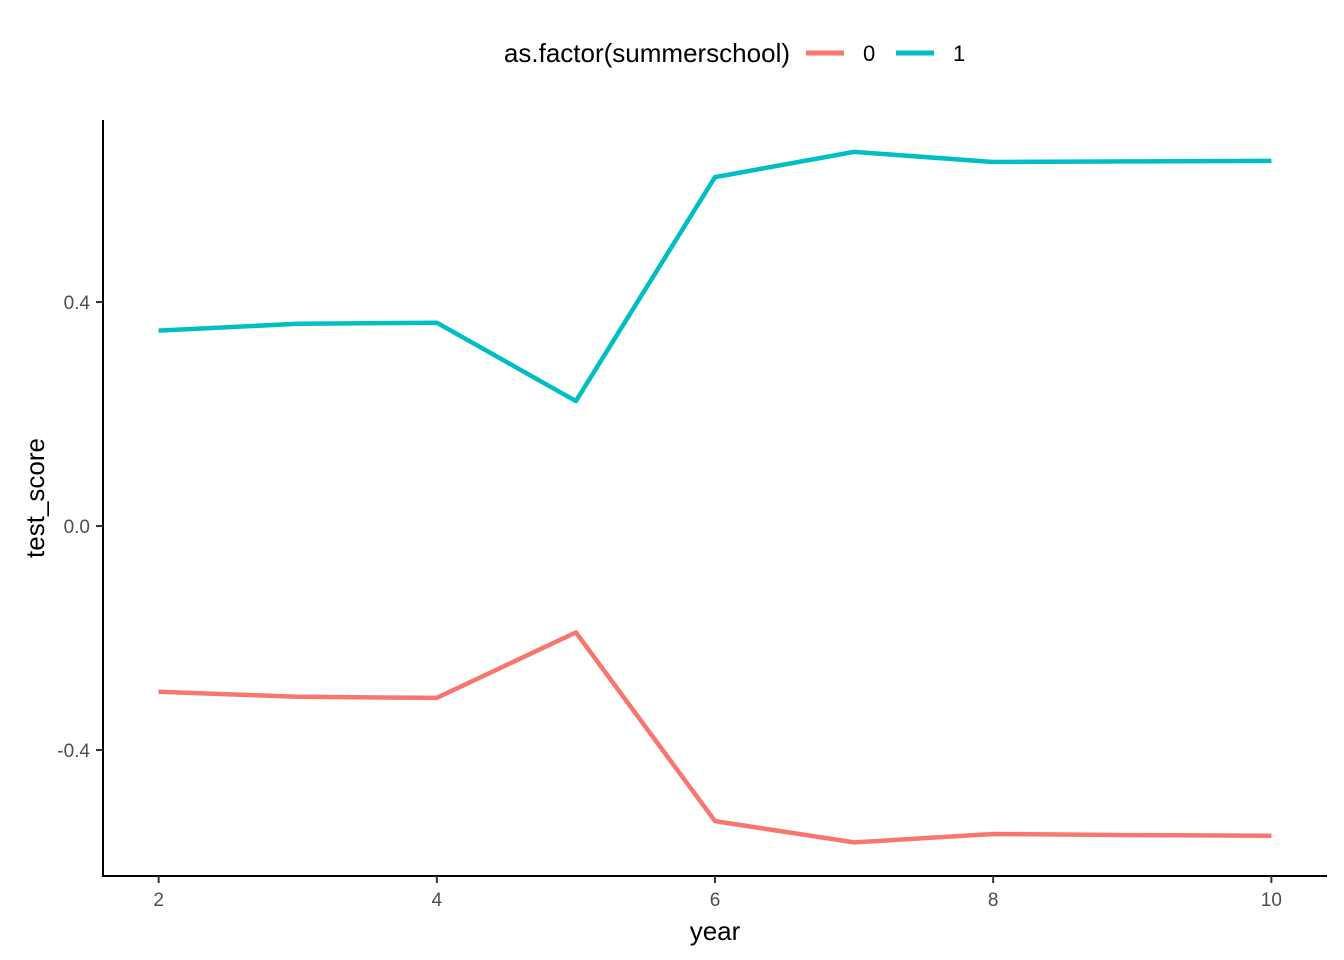 The image size is (1344, 960). I want to click on y-tick-label: -0.4, so click(73, 751).